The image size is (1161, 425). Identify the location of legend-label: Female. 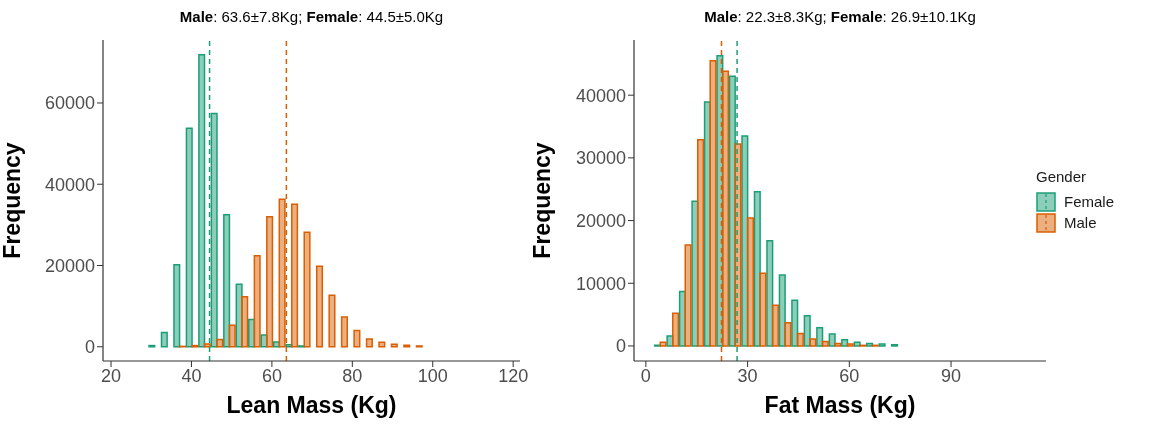
(1089, 201).